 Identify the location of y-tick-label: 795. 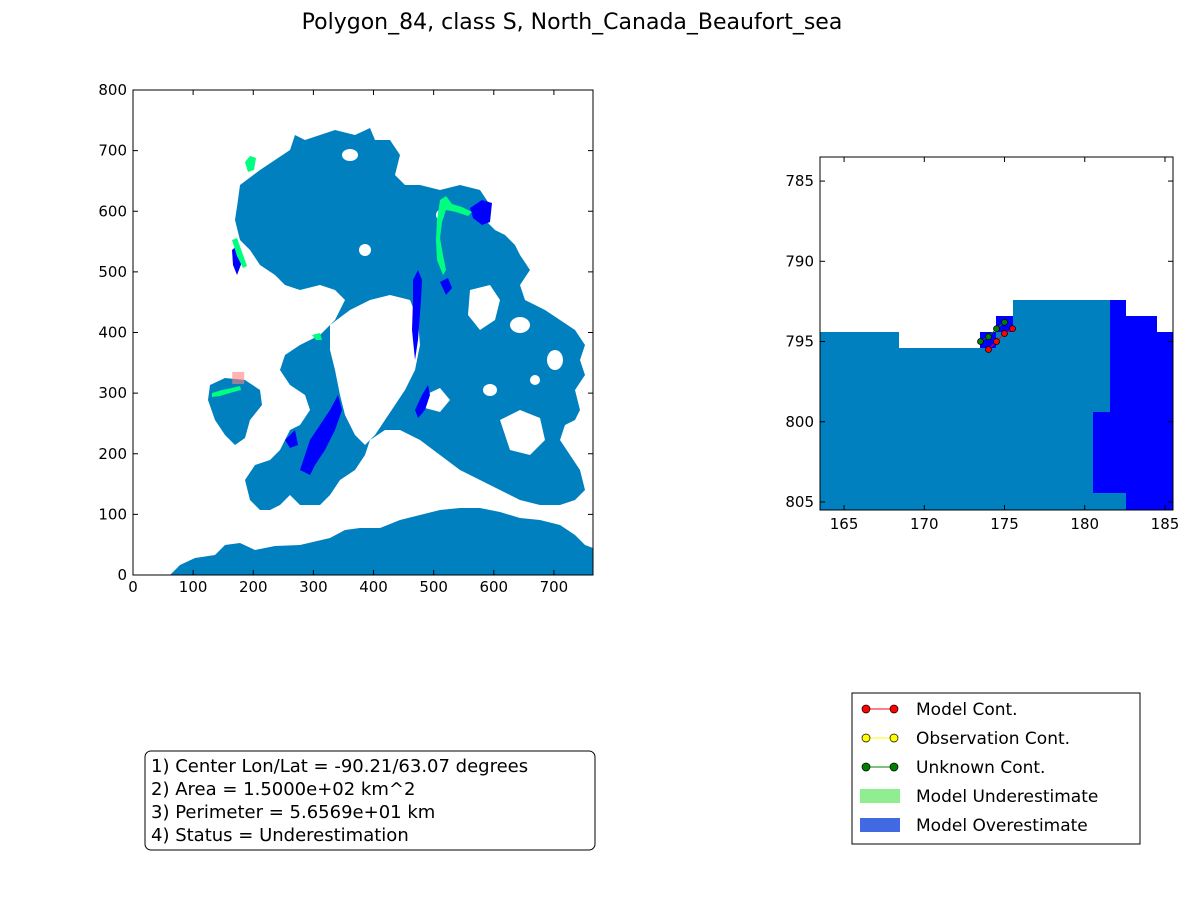
(799, 342).